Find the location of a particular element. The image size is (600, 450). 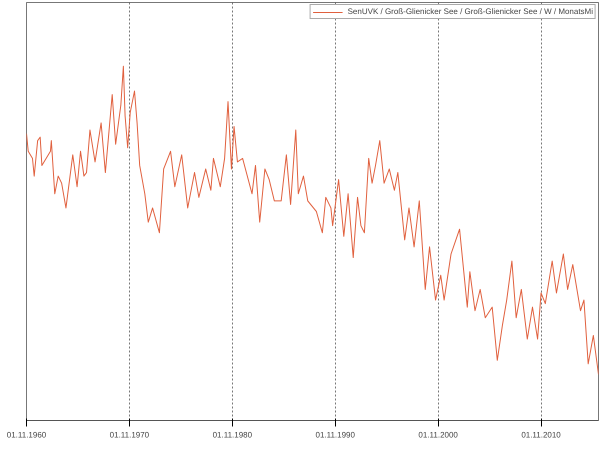

x-tick-label: 01.11.1970 is located at coordinates (130, 435).